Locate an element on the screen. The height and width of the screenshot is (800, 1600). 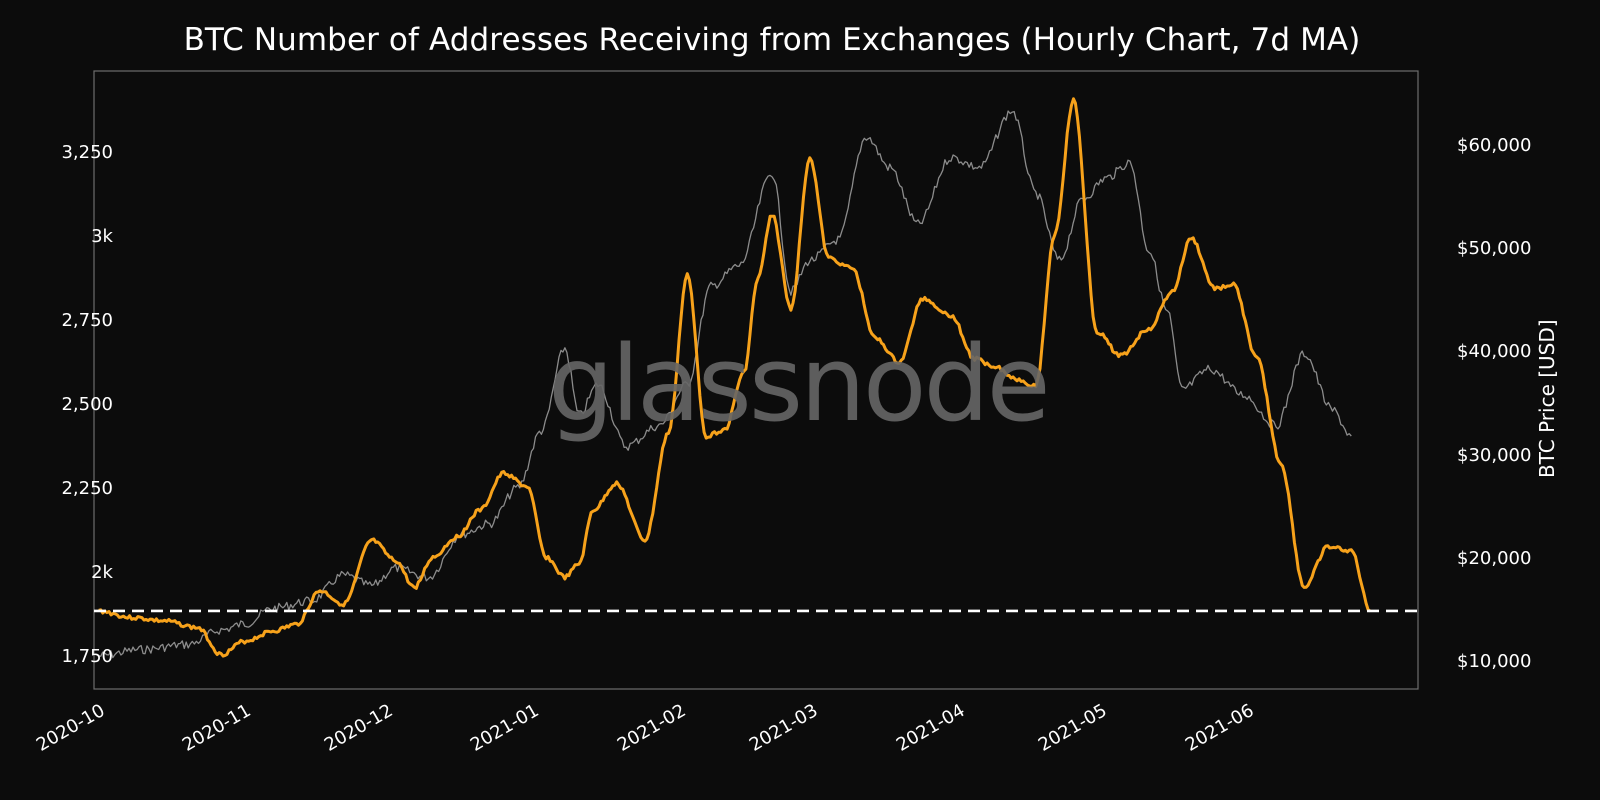
y-left-tick: 3,250 is located at coordinates (87, 152).